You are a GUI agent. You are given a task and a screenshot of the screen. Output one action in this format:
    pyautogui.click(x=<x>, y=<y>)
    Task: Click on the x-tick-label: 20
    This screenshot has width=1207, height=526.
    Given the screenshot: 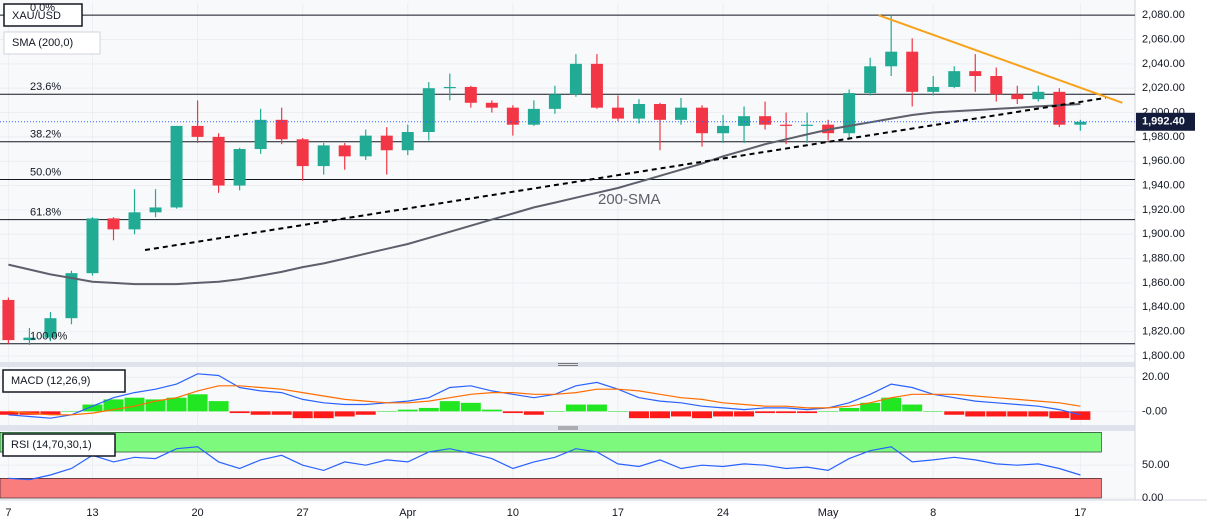 What is the action you would take?
    pyautogui.click(x=197, y=513)
    